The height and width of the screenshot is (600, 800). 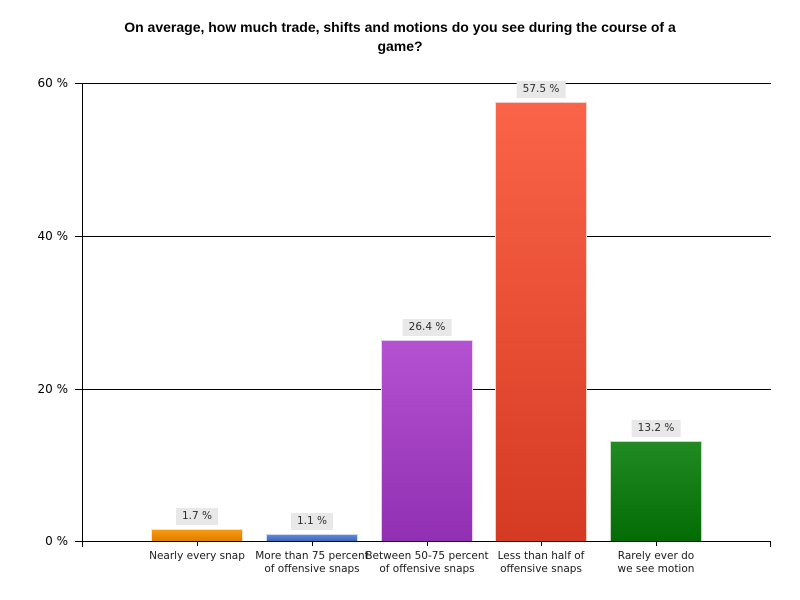 What do you see at coordinates (541, 322) in the screenshot?
I see `bar-less-than-half-of-offensive-snaps` at bounding box center [541, 322].